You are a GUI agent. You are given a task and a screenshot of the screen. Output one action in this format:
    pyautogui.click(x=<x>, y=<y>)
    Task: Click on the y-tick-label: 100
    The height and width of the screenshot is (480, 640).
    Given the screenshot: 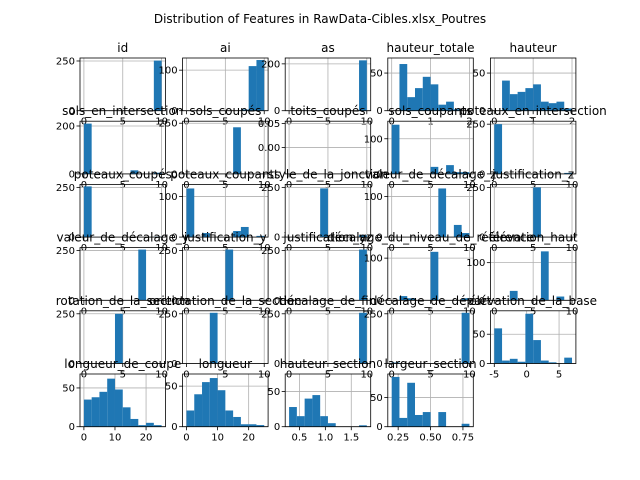 What is the action you would take?
    pyautogui.click(x=373, y=139)
    